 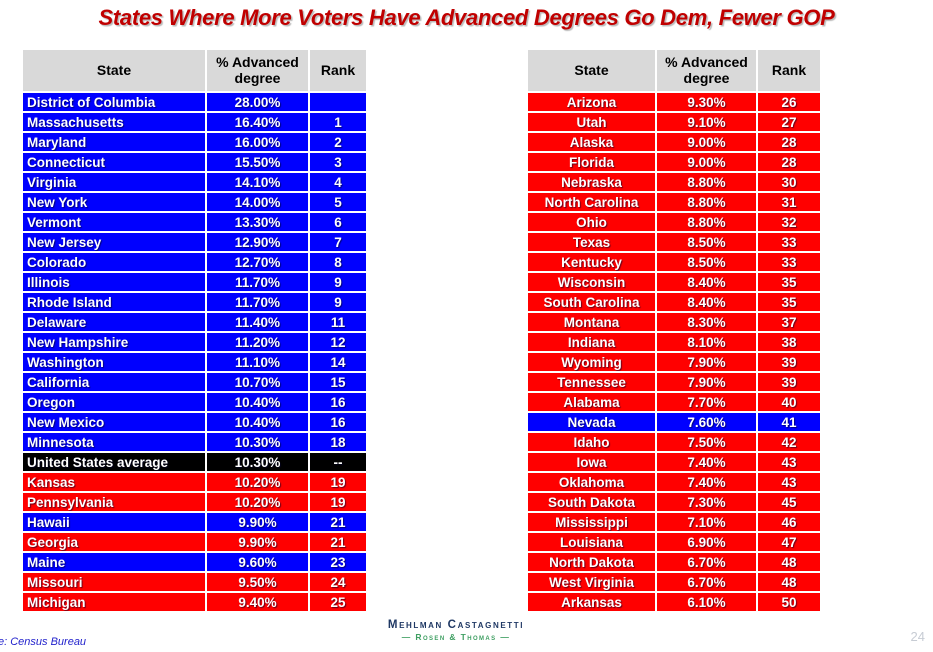 What do you see at coordinates (43, 642) in the screenshot?
I see `source-note: e: Census Bureau` at bounding box center [43, 642].